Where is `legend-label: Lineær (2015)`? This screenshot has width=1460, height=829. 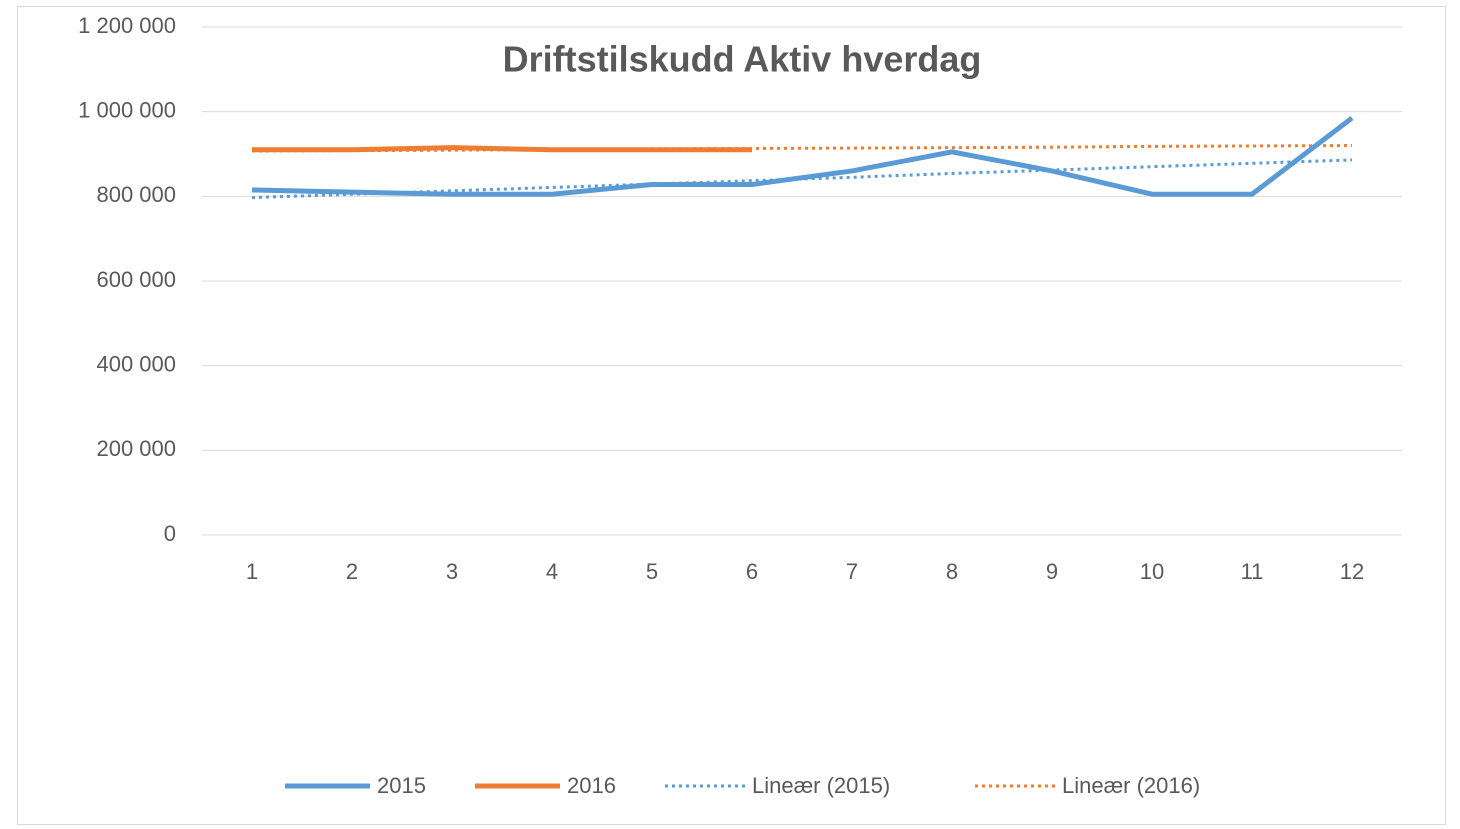 legend-label: Lineær (2015) is located at coordinates (821, 785).